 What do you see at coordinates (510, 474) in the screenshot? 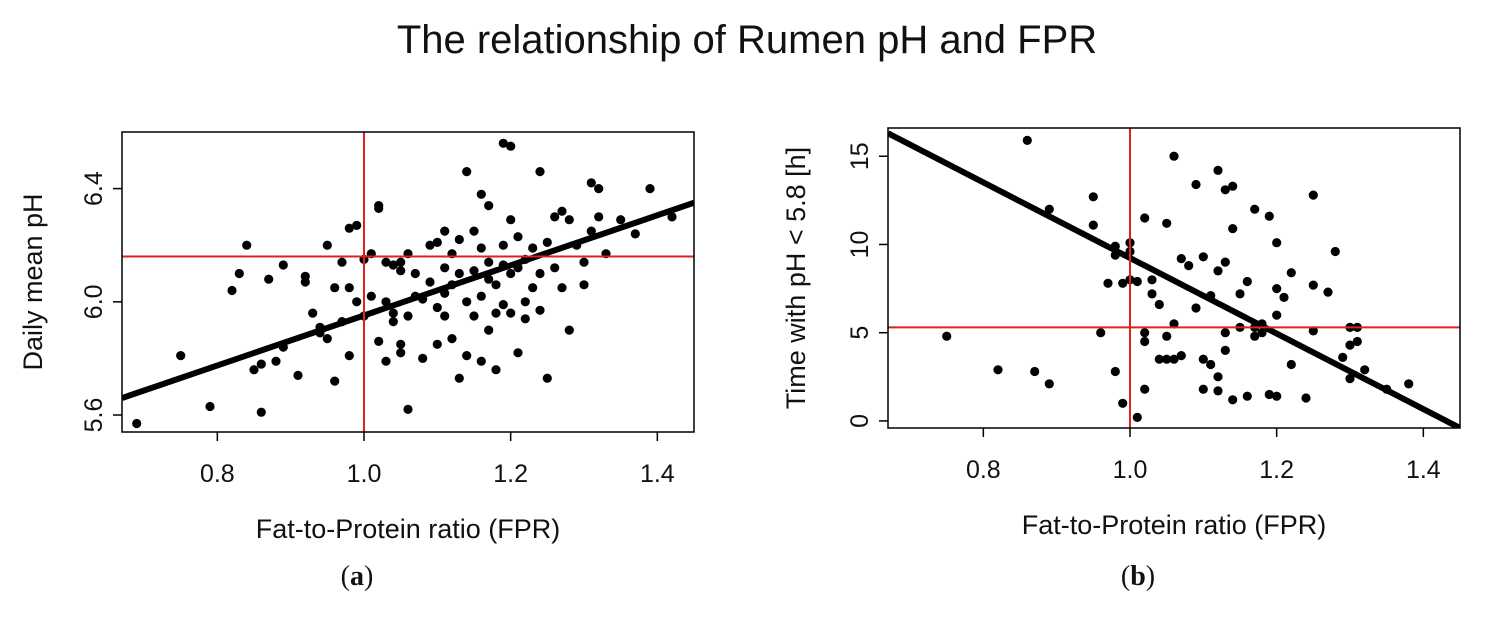
I see `x-tick-label: 1.2` at bounding box center [510, 474].